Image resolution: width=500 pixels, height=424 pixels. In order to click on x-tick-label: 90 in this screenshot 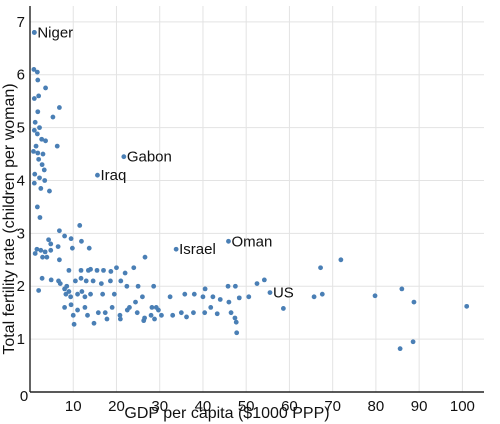, I will do `click(419, 406)`.